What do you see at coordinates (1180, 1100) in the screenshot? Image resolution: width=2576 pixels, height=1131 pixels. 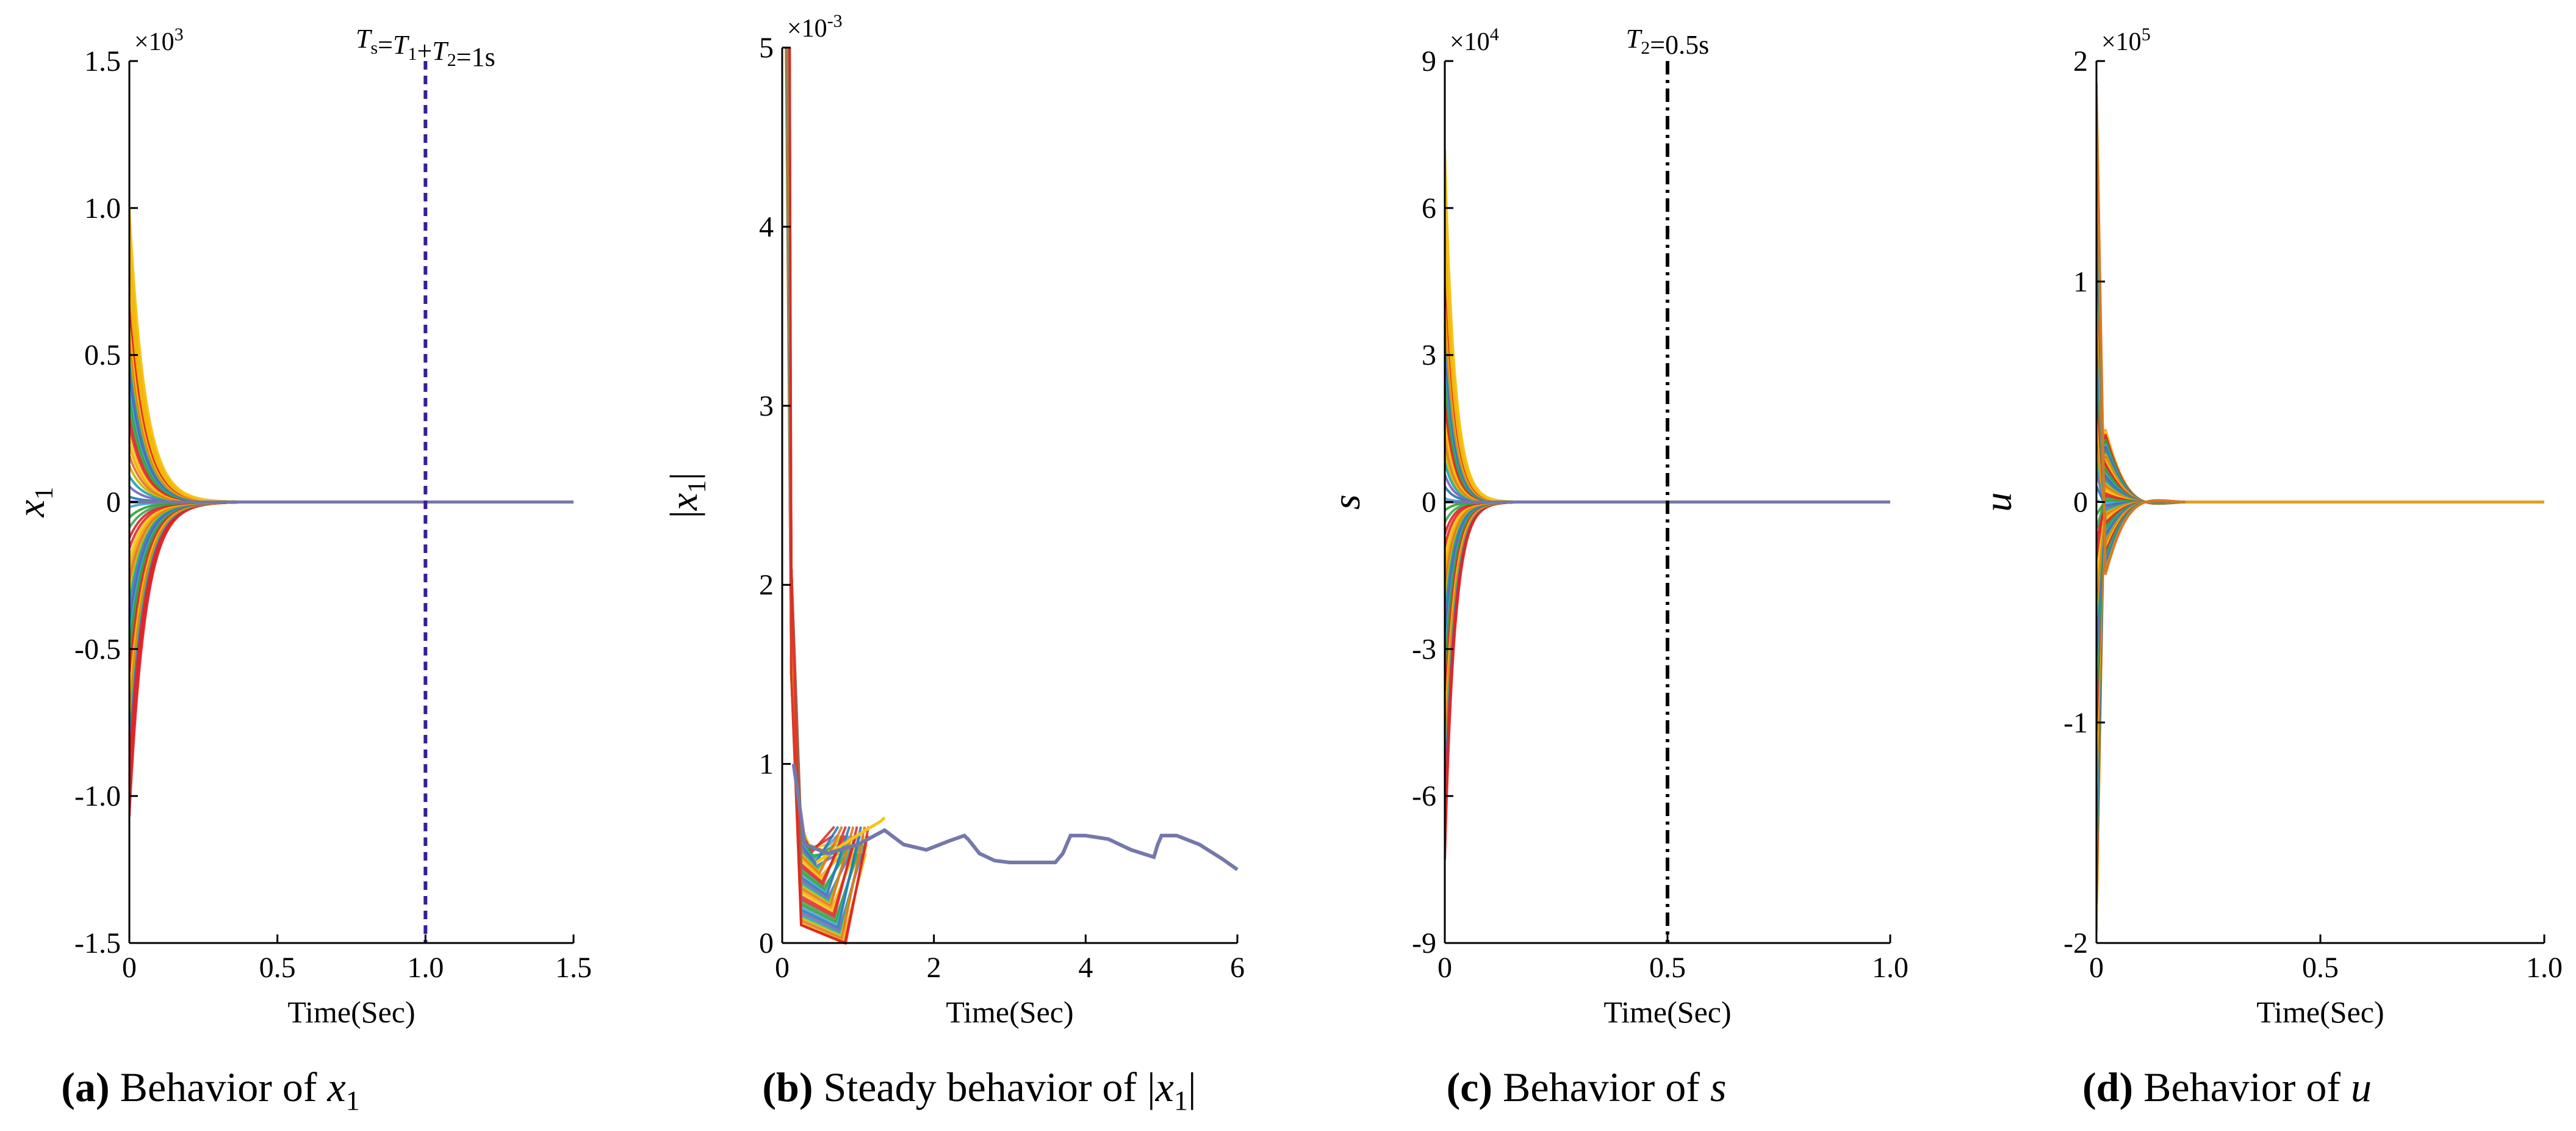 I see `caption-sub: 1` at bounding box center [1180, 1100].